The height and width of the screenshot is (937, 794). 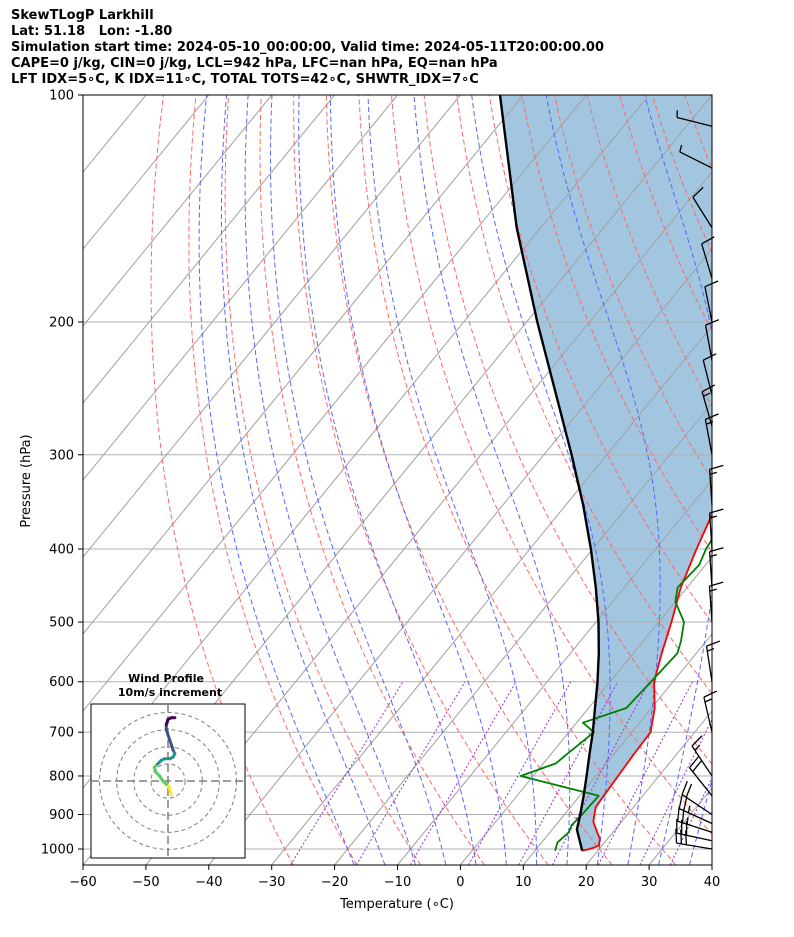 What do you see at coordinates (145, 882) in the screenshot?
I see `x-tick-label: −50` at bounding box center [145, 882].